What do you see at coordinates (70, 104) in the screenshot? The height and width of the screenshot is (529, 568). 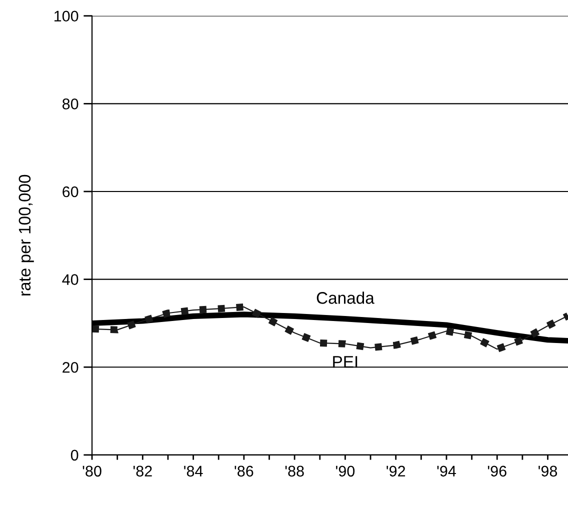 I see `y-tick-label: 80` at bounding box center [70, 104].